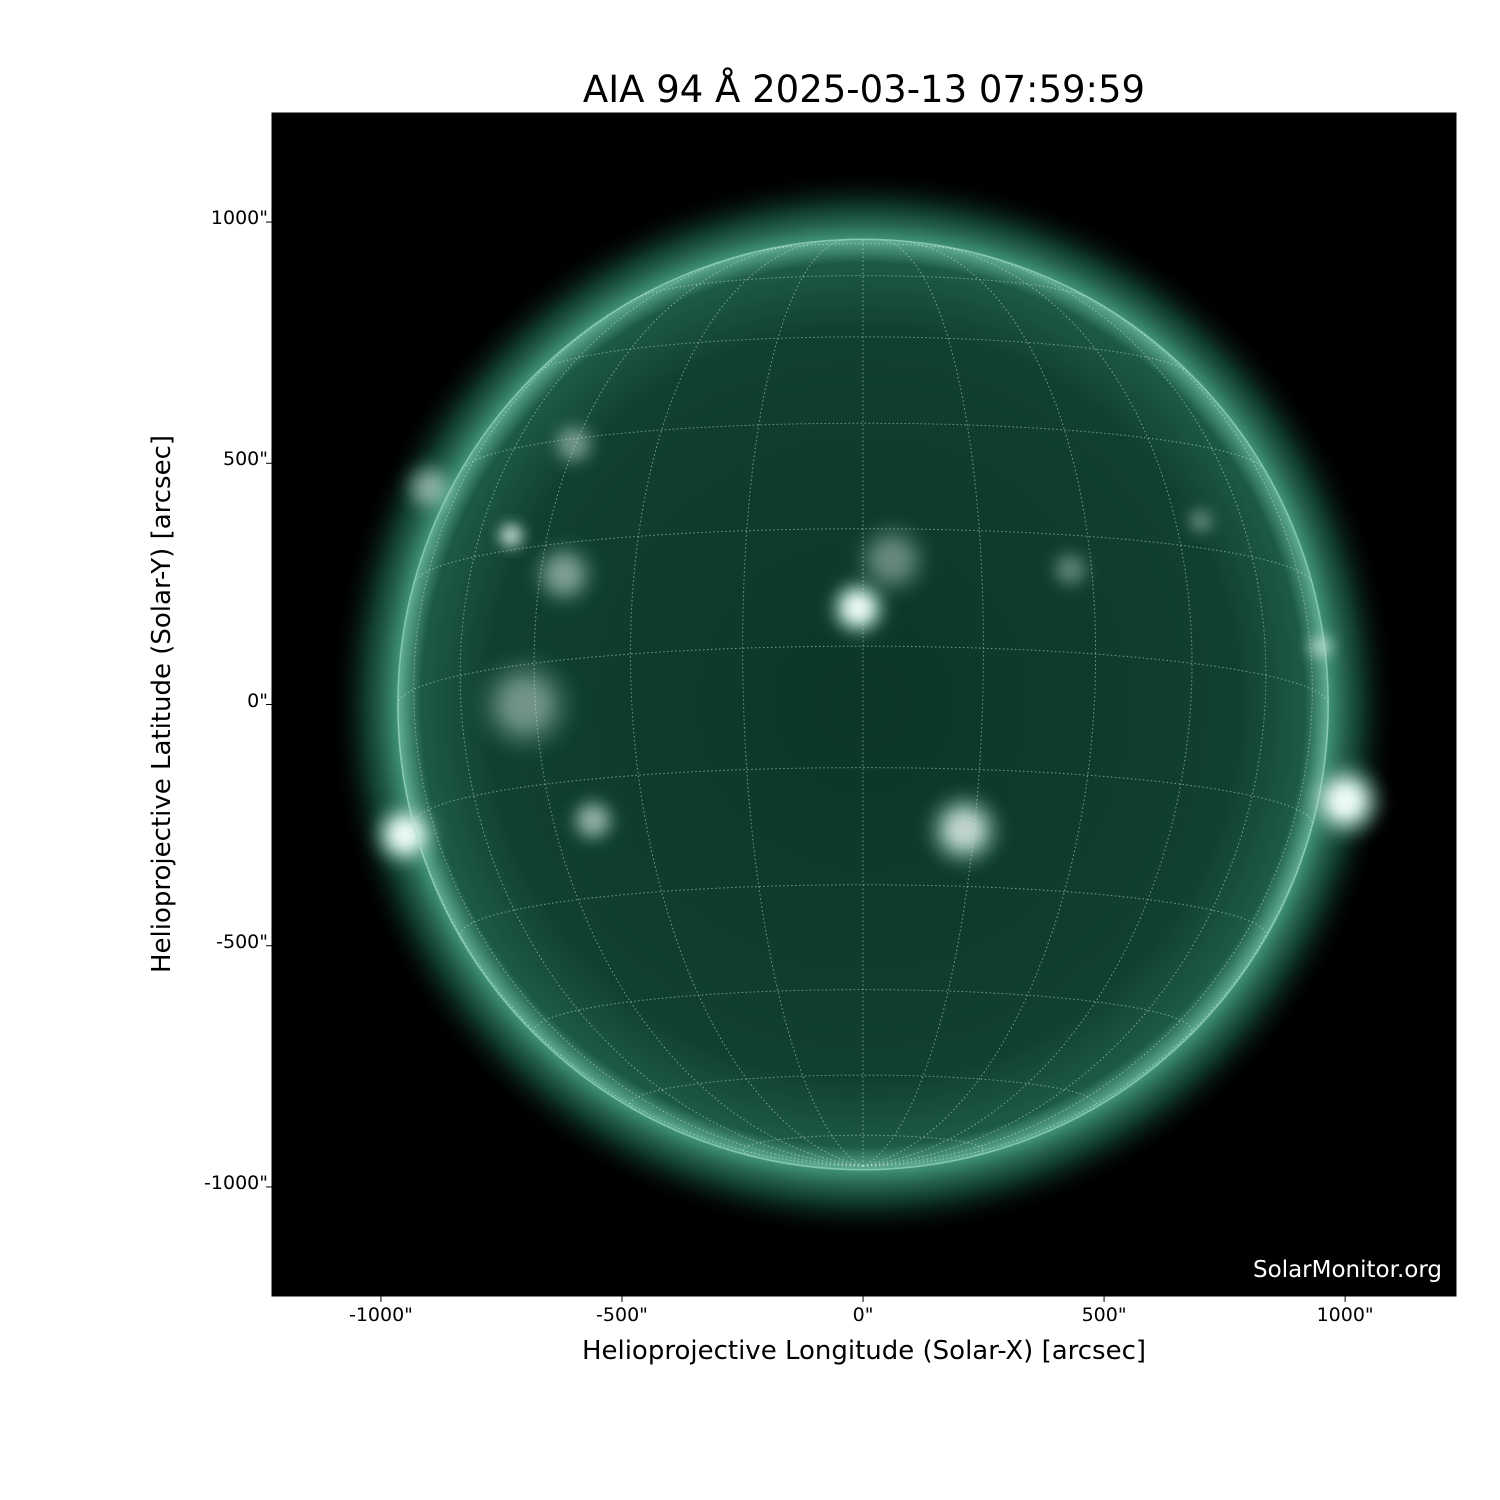 The width and height of the screenshot is (1500, 1500). I want to click on x-tick-label: 1000", so click(1345, 1315).